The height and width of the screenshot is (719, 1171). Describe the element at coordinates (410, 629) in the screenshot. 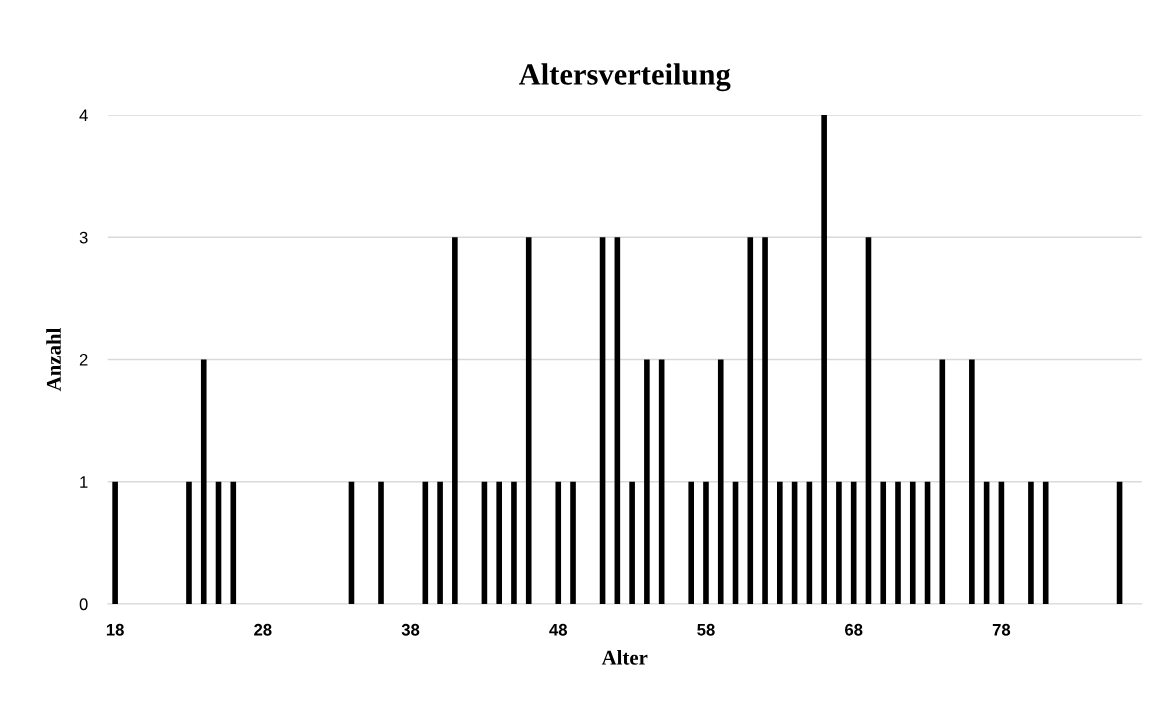

I see `x-tick-label: 38` at that location.